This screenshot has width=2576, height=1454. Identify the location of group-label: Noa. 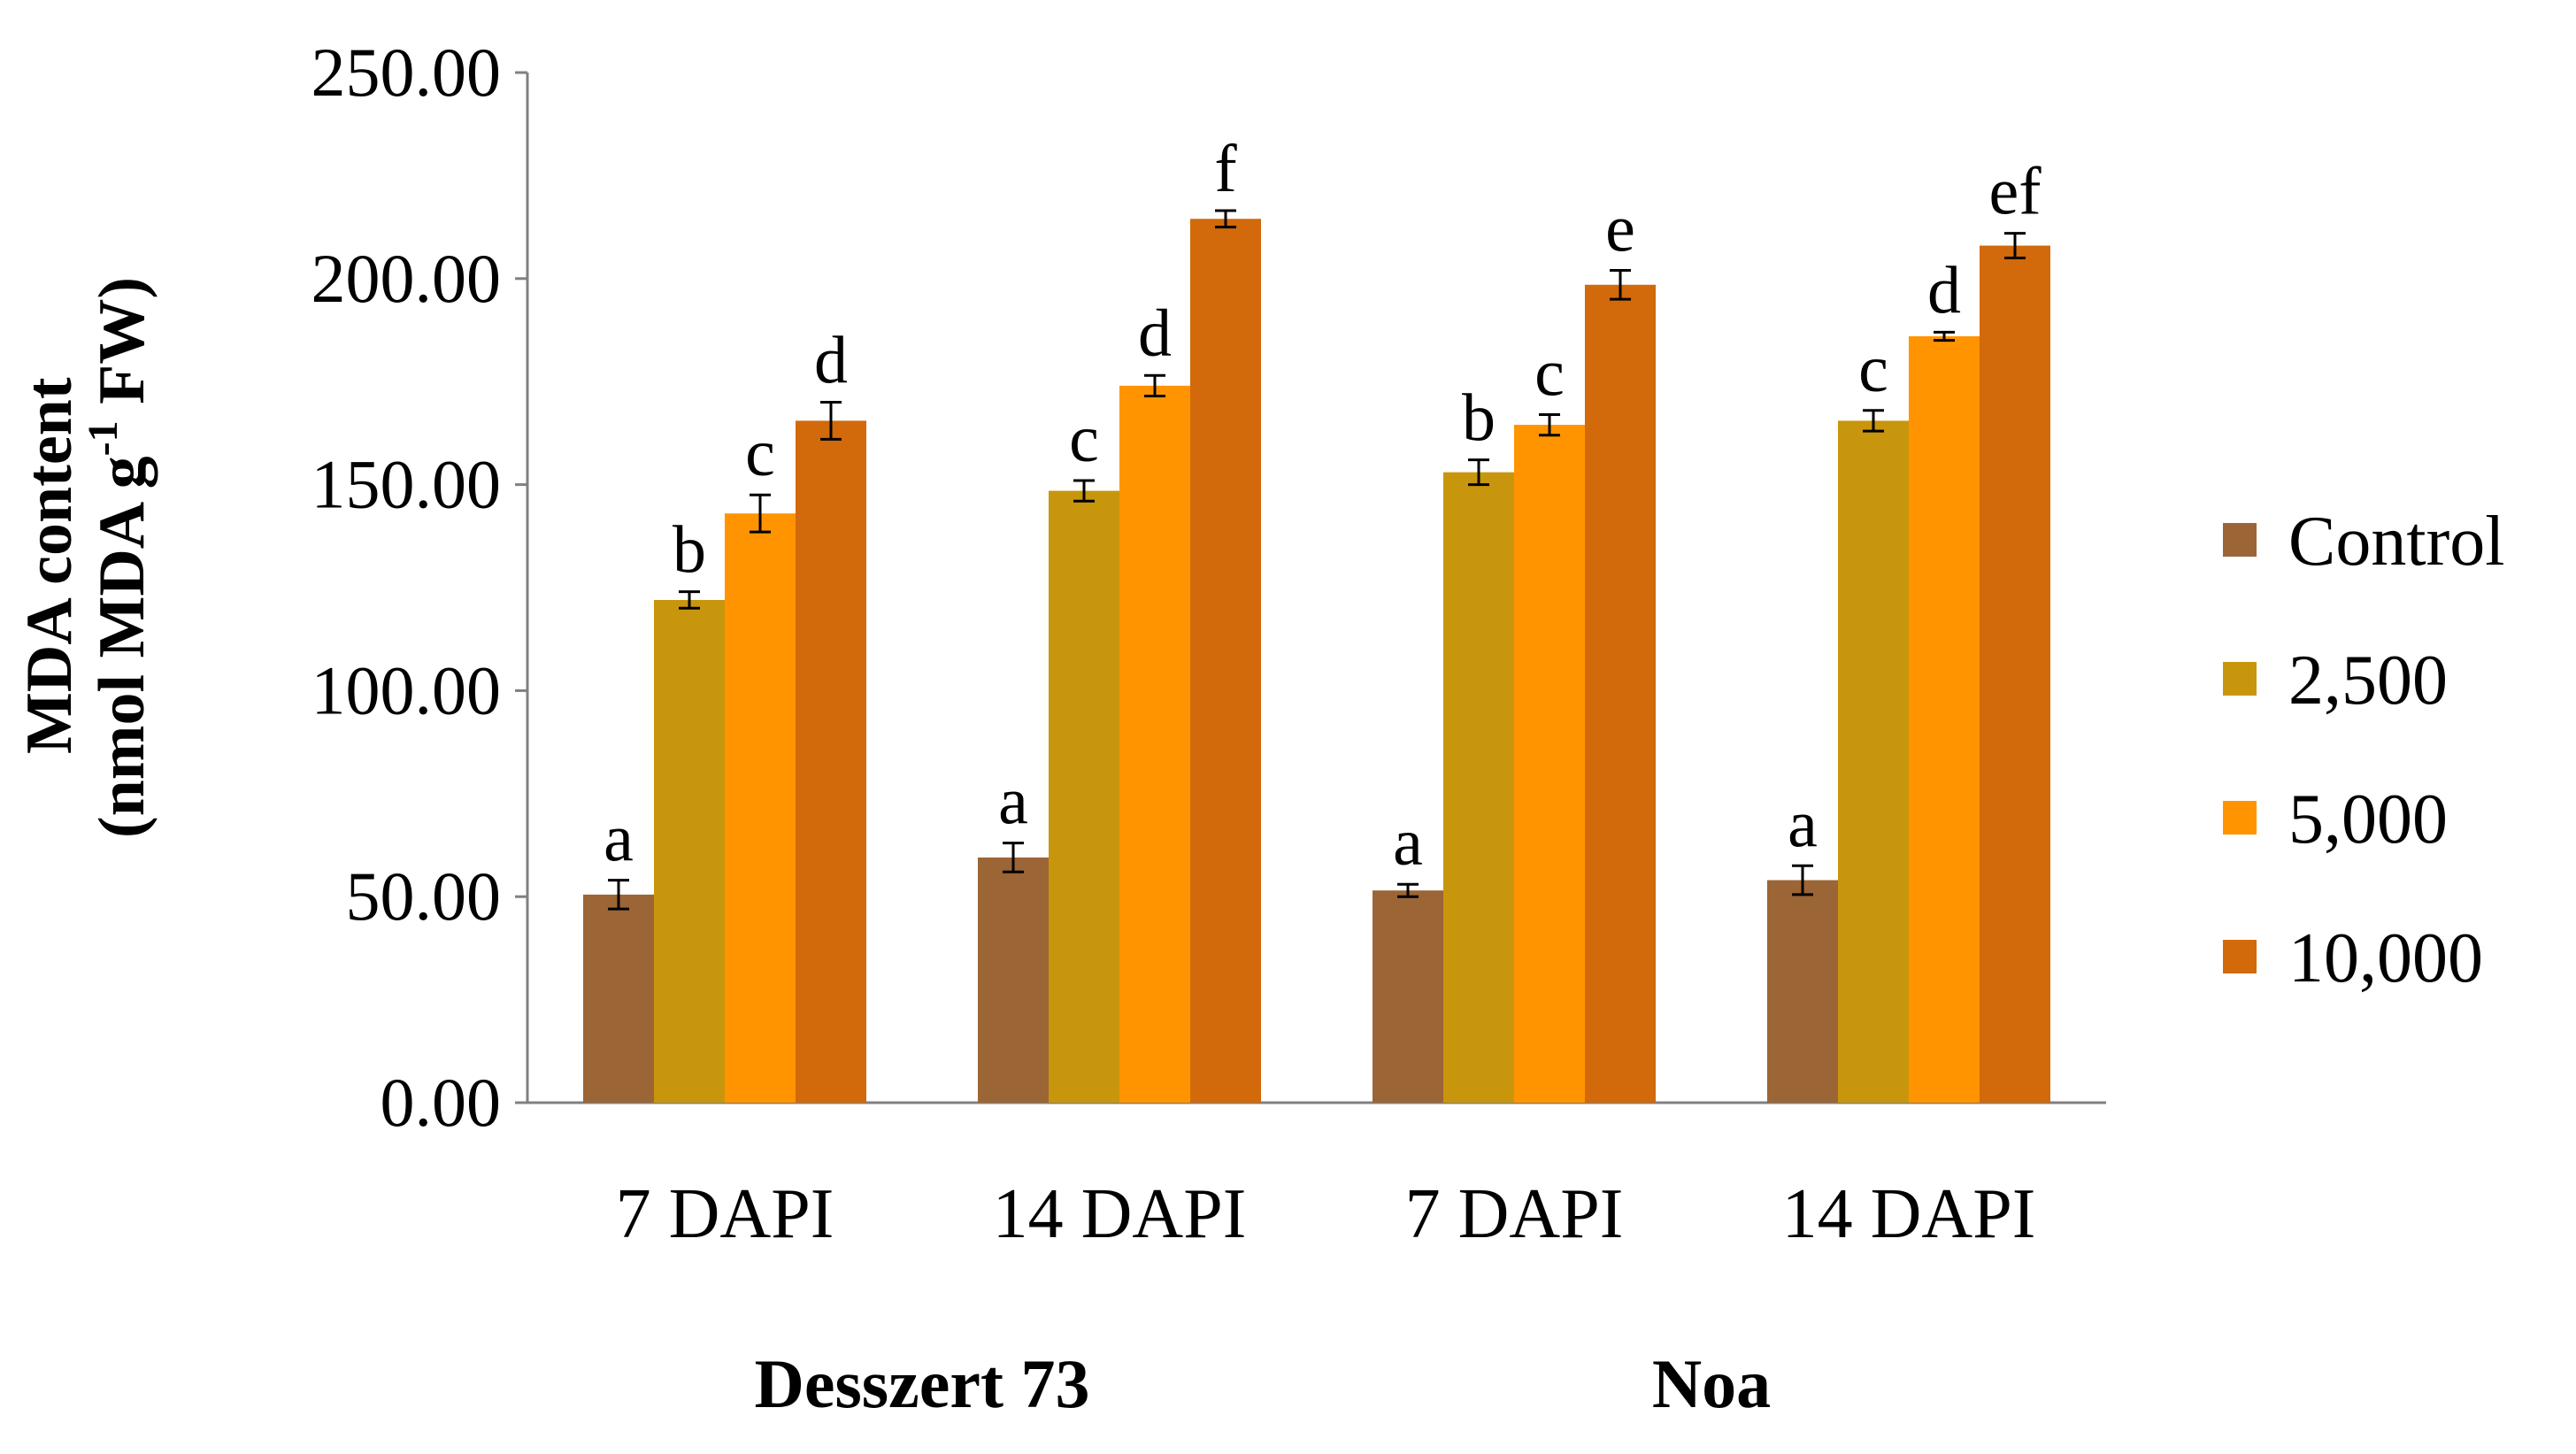
(1711, 1383).